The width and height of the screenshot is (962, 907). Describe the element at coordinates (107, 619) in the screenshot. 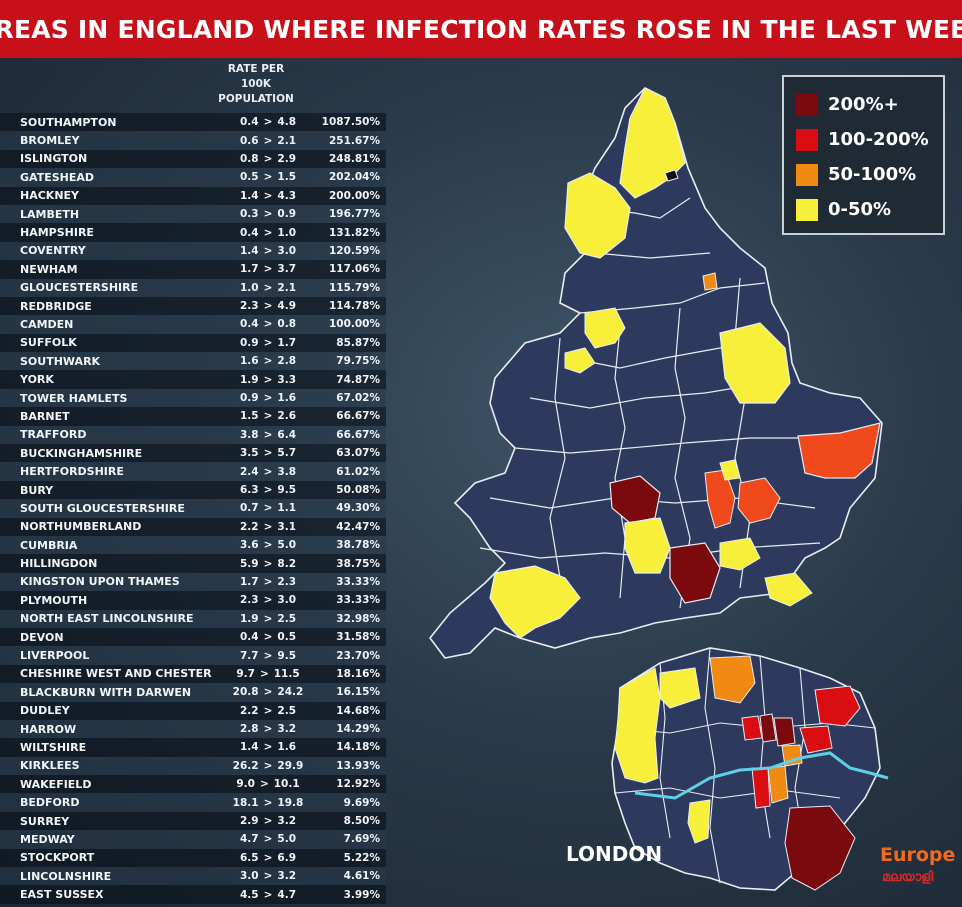

I see `area-name: NORTH EAST LINCOLNSHIRE` at that location.